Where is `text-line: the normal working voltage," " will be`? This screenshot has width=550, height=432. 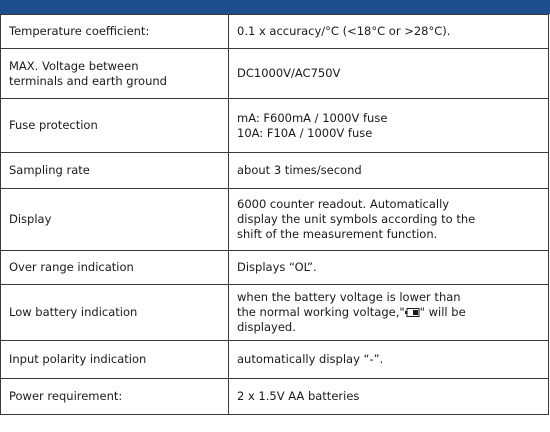
text-line: the normal working voltage," " will be is located at coordinates (388, 312).